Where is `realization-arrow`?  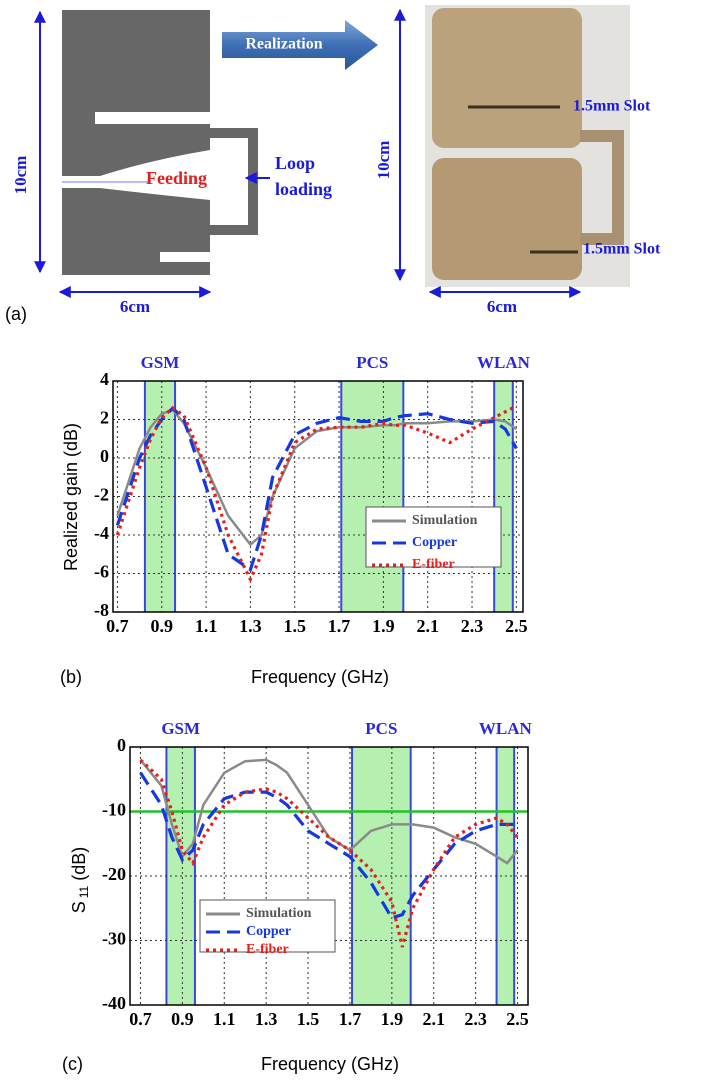
realization-arrow is located at coordinates (300, 45).